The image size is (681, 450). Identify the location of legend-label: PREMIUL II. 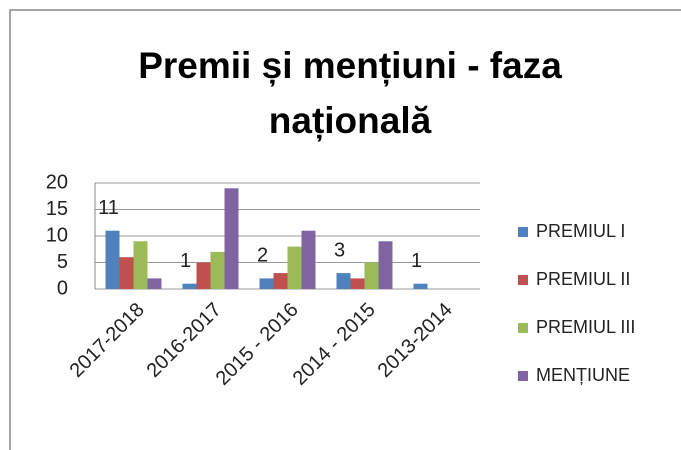
(583, 279).